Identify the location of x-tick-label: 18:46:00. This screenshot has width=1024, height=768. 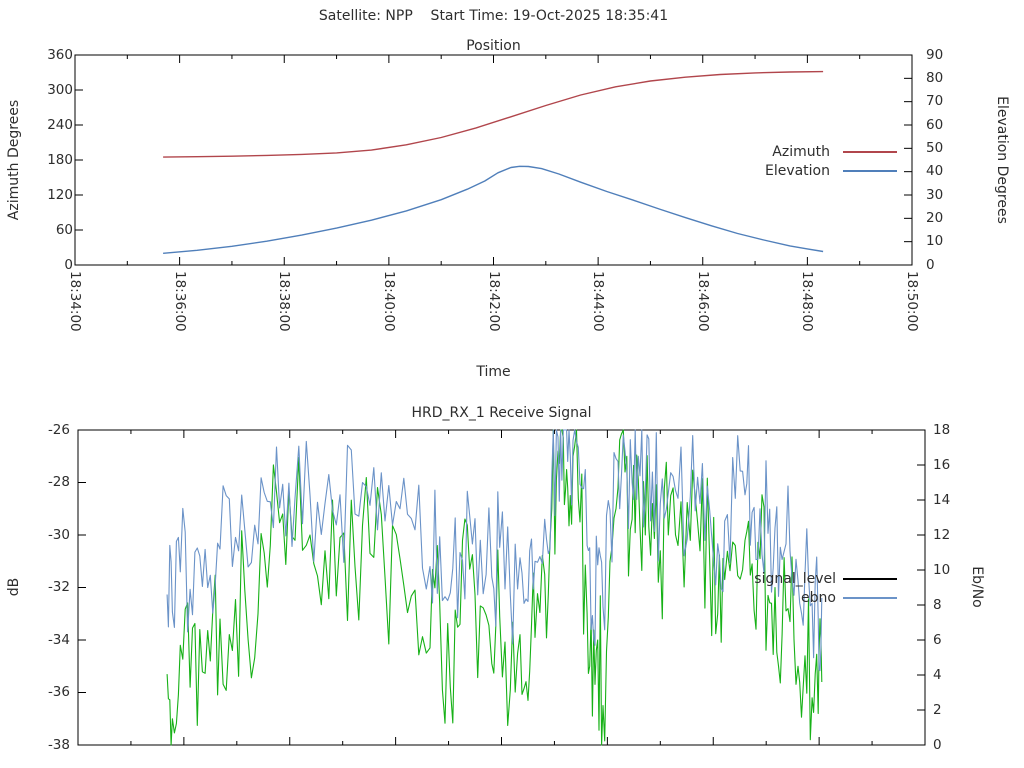
(702, 301).